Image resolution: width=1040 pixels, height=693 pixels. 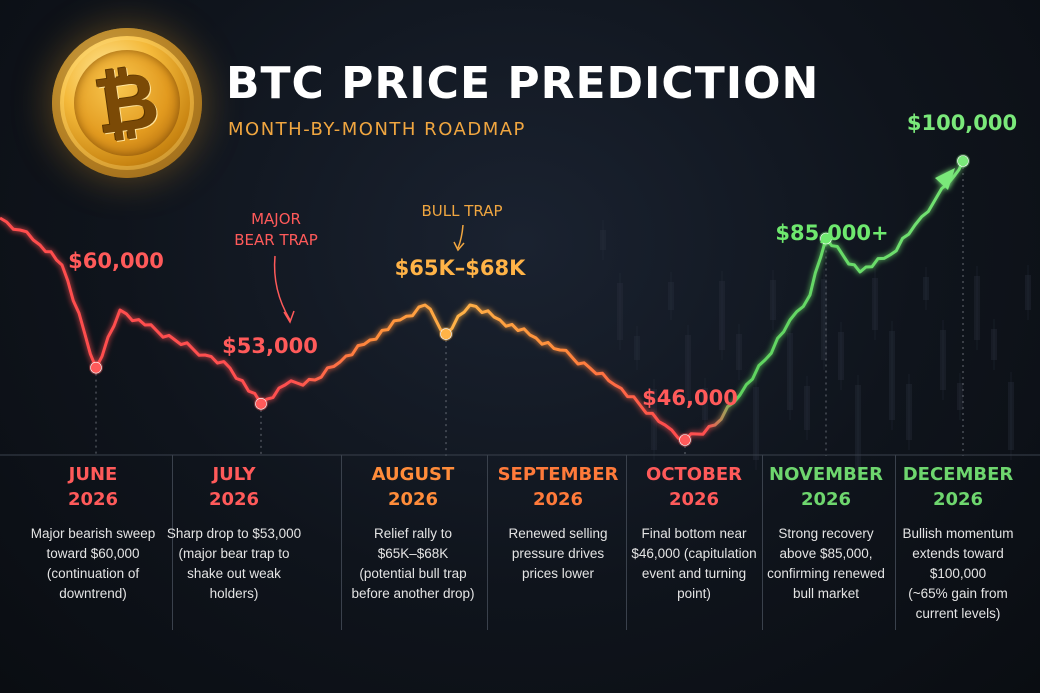 I want to click on month-description-line: shake out weak, so click(x=234, y=573).